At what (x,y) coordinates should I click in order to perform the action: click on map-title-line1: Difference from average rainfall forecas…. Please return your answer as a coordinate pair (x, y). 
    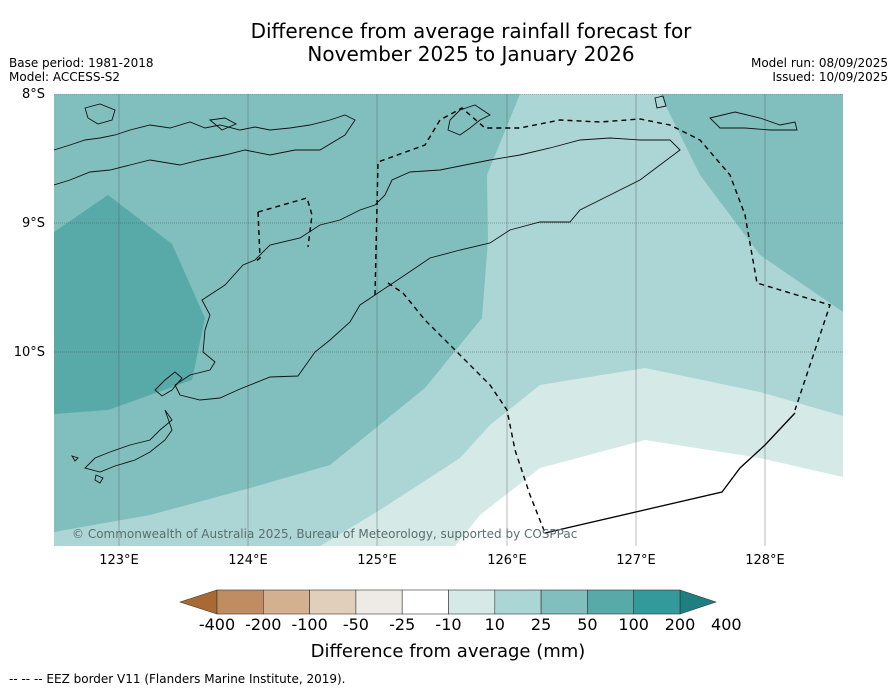
    Looking at the image, I should click on (471, 31).